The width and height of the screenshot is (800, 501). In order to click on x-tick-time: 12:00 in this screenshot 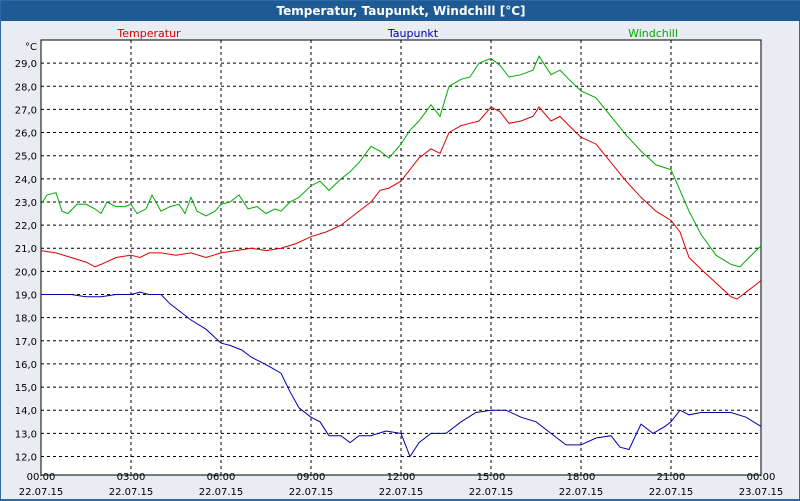, I will do `click(401, 477)`.